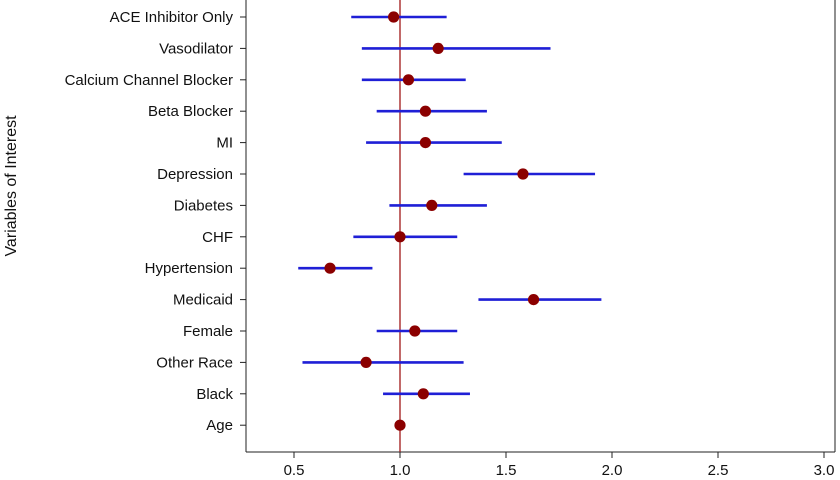 The height and width of the screenshot is (480, 840). What do you see at coordinates (718, 470) in the screenshot?
I see `x-tick-label: 2.5` at bounding box center [718, 470].